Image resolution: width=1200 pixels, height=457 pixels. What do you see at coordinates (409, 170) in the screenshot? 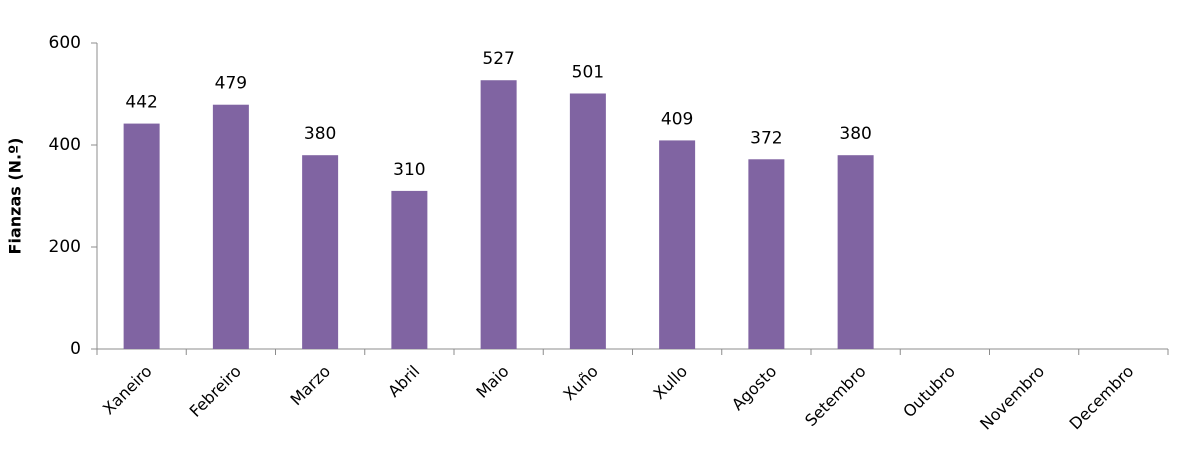
I see `data-label: 310` at bounding box center [409, 170].